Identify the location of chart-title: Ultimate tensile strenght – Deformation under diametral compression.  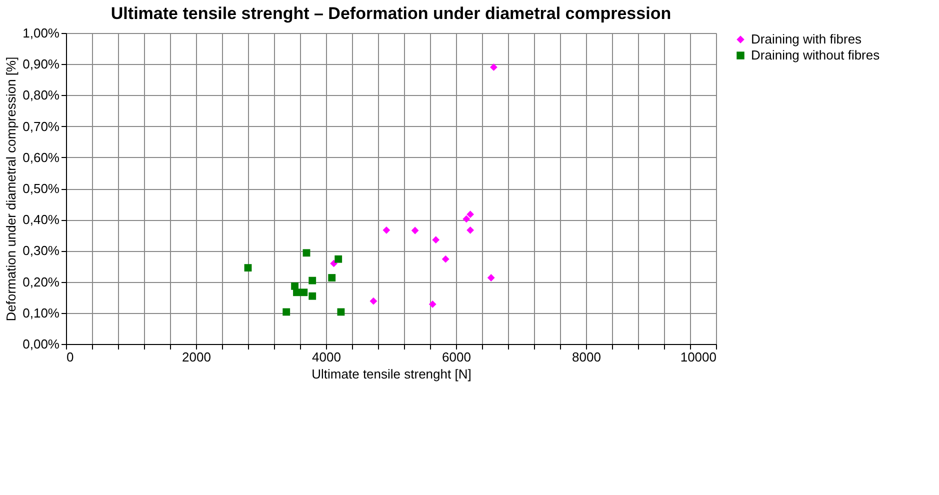
(391, 13).